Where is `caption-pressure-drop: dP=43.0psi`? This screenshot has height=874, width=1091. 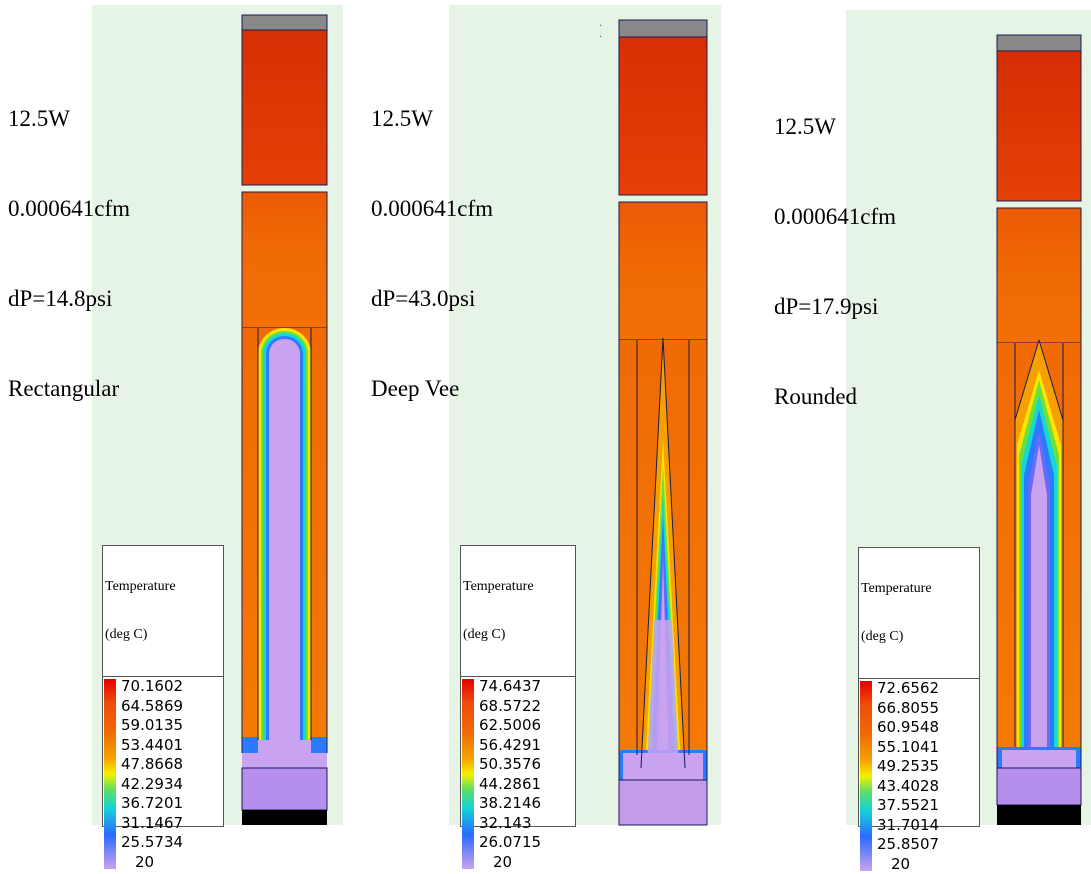 caption-pressure-drop: dP=43.0psi is located at coordinates (432, 299).